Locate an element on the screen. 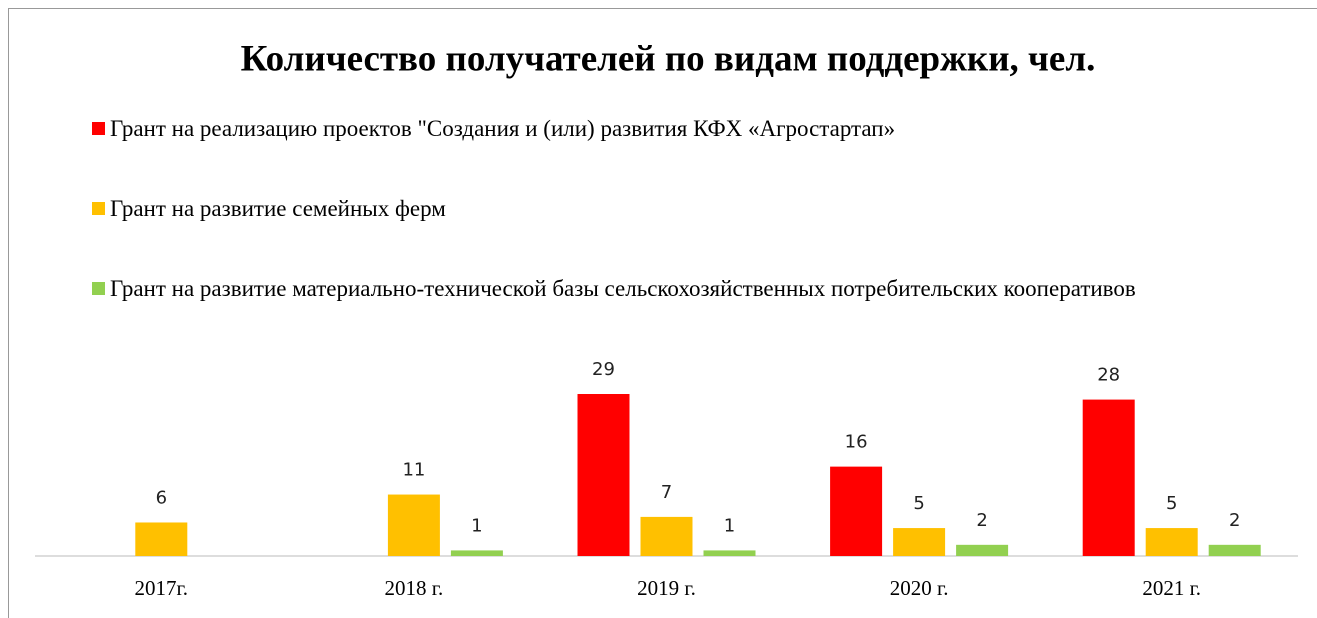 The width and height of the screenshot is (1317, 618). x-tick-label: 2019 г. is located at coordinates (666, 588).